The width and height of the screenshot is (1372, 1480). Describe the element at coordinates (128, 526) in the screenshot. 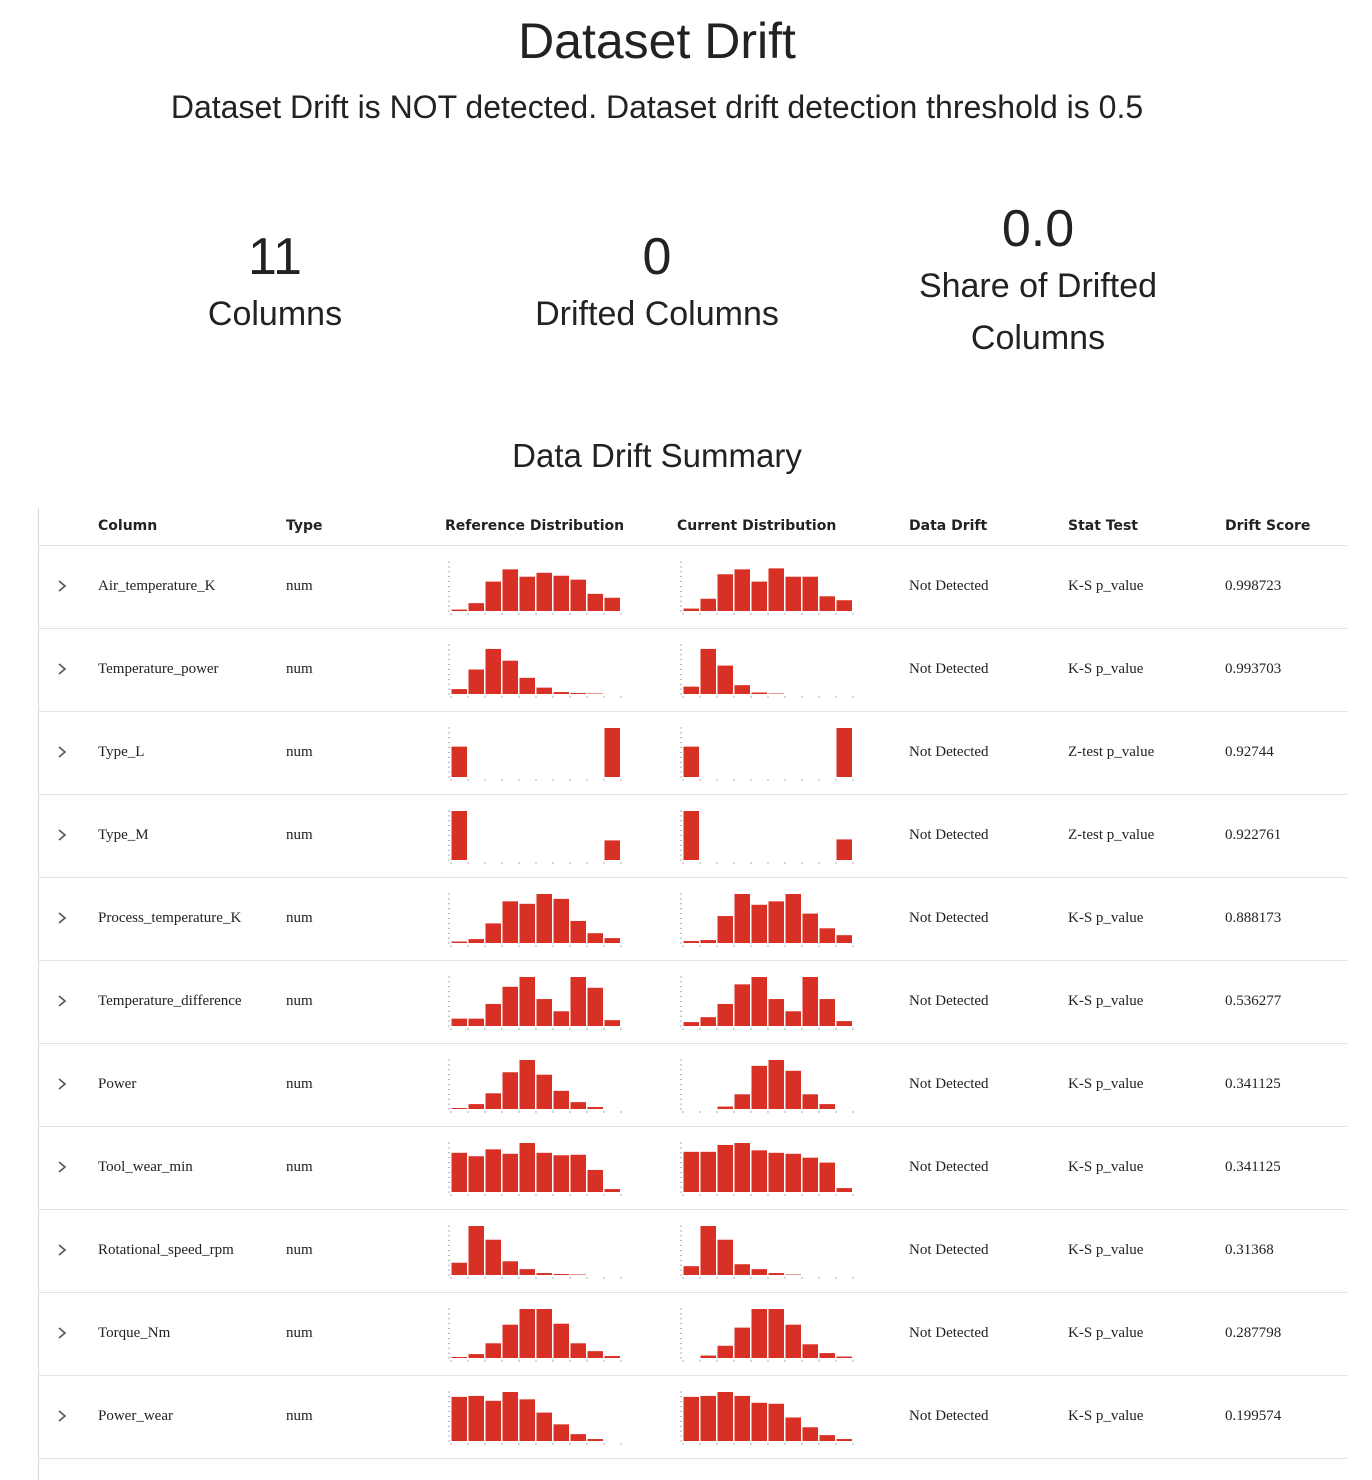

I see `header-column: Column` at that location.